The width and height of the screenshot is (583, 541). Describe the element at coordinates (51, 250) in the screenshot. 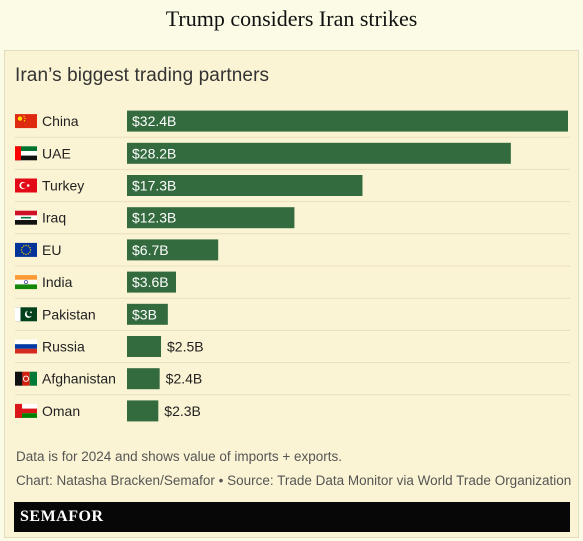

I see `category-label: EU` at that location.